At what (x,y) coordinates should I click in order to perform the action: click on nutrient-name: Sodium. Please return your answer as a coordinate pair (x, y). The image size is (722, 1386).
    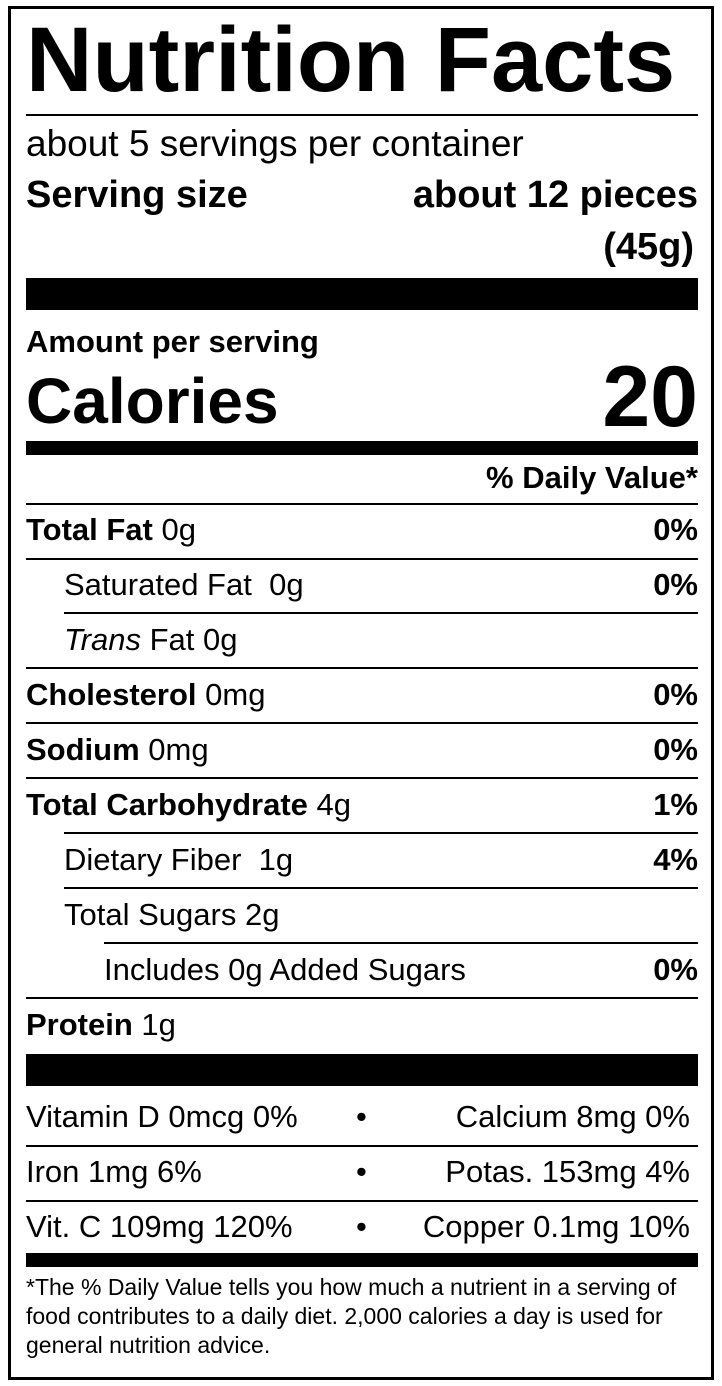
    Looking at the image, I should click on (83, 749).